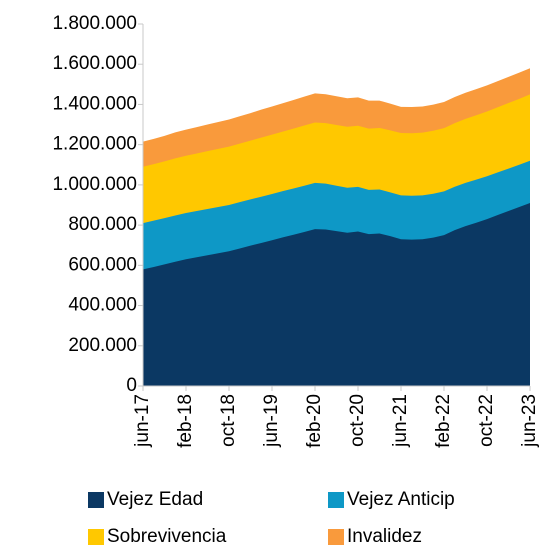 The height and width of the screenshot is (547, 546). What do you see at coordinates (102, 264) in the screenshot?
I see `y-tick-label: 600.000` at bounding box center [102, 264].